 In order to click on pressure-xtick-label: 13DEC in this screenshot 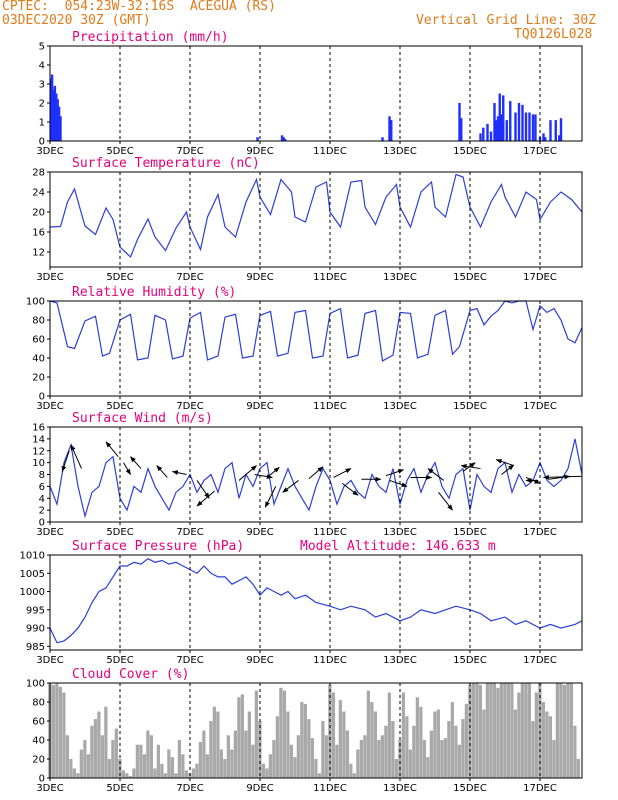, I will do `click(400, 660)`.